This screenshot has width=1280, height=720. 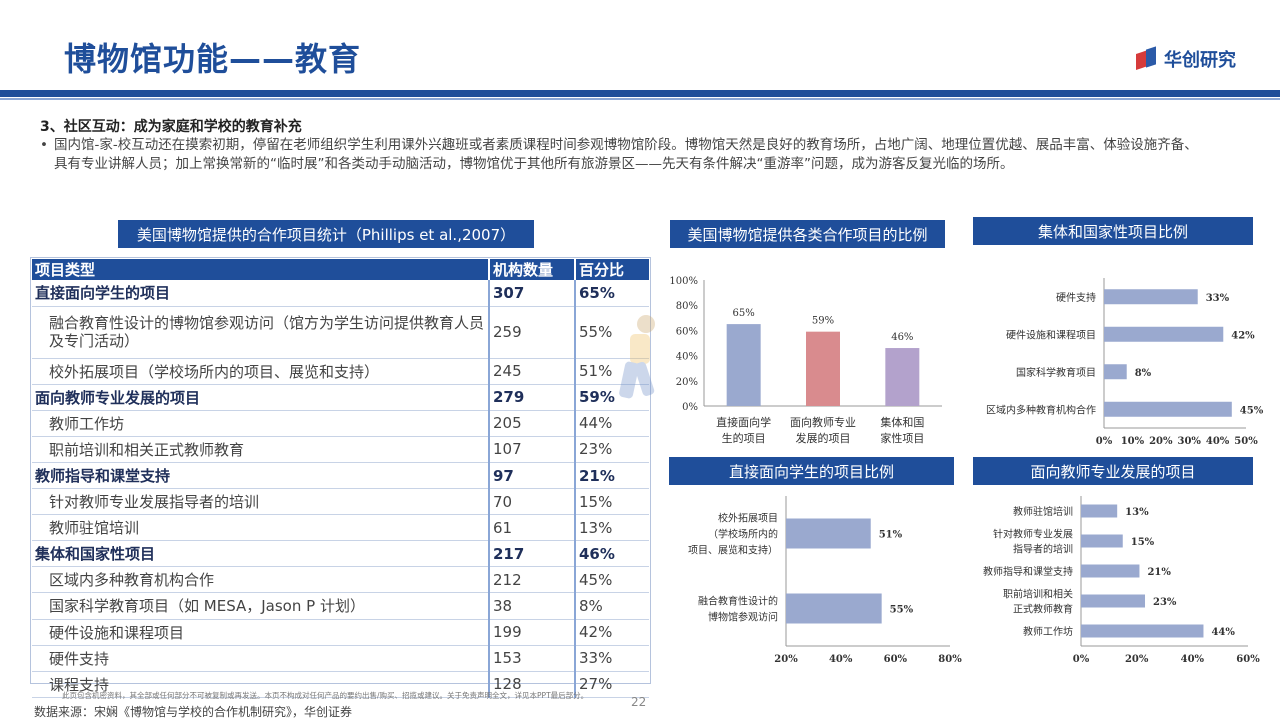 What do you see at coordinates (640, 93) in the screenshot?
I see `header-rule` at bounding box center [640, 93].